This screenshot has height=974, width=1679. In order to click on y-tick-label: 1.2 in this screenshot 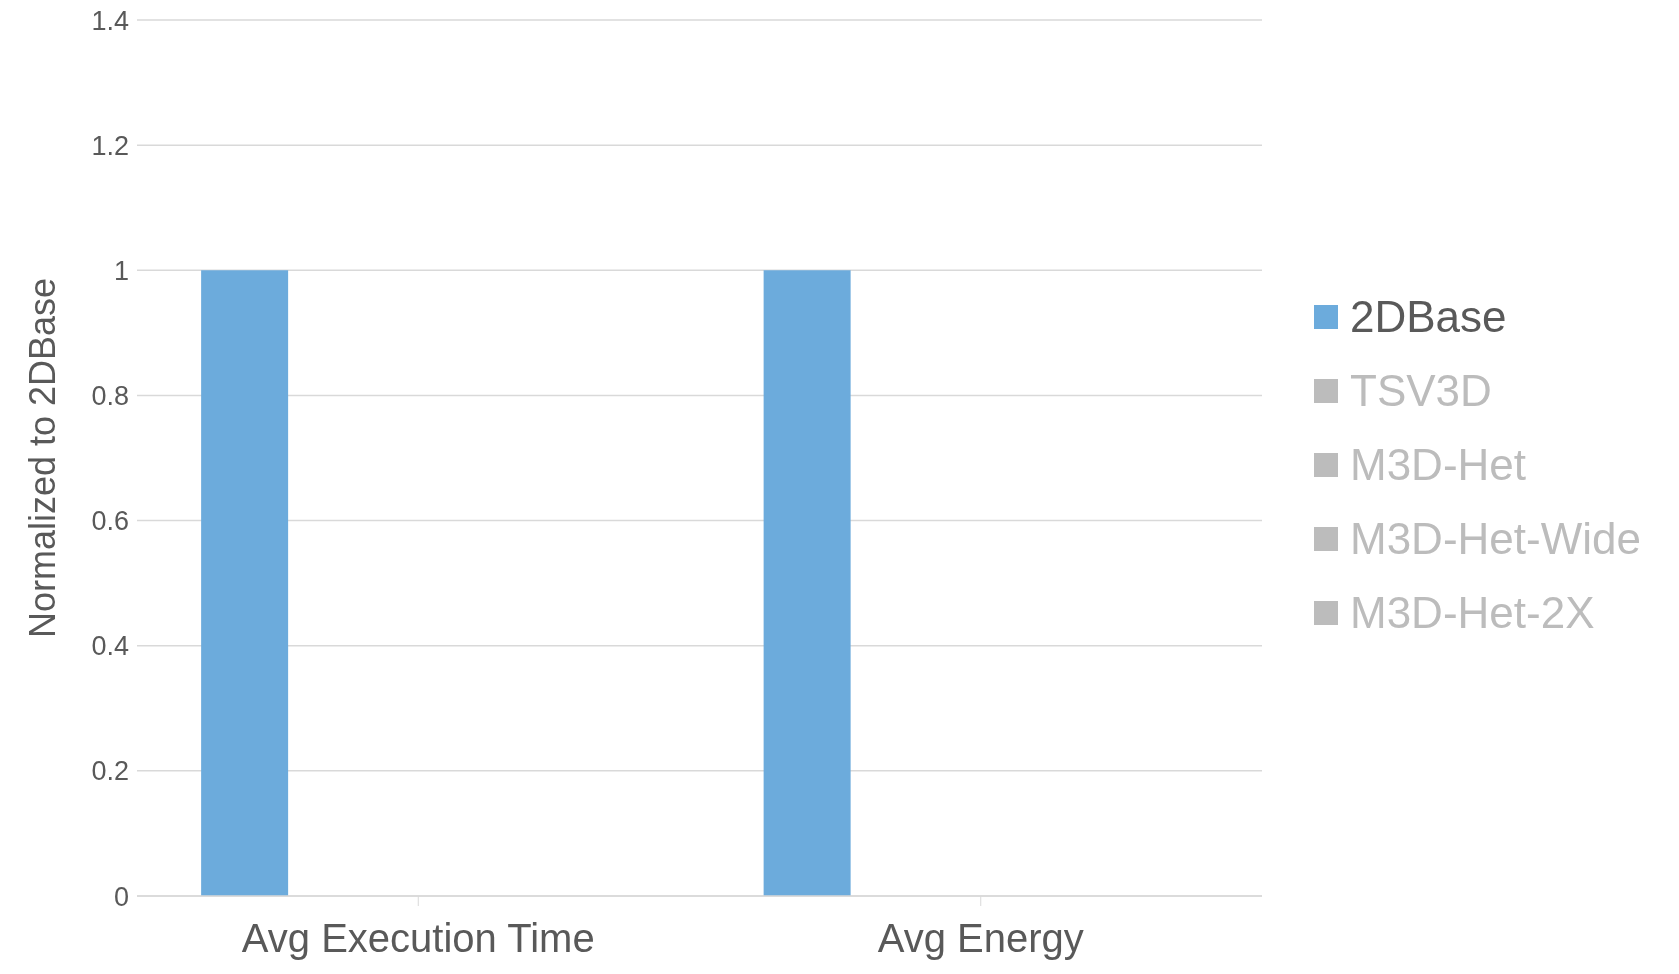, I will do `click(110, 145)`.